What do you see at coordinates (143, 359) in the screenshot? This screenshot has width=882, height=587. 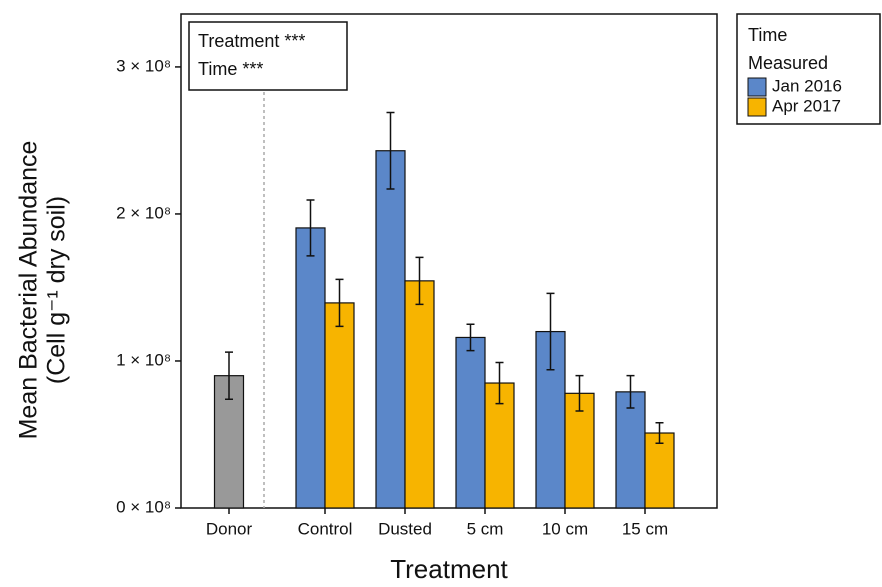 I see `y-tick-label: 1 × 10⁸` at bounding box center [143, 359].